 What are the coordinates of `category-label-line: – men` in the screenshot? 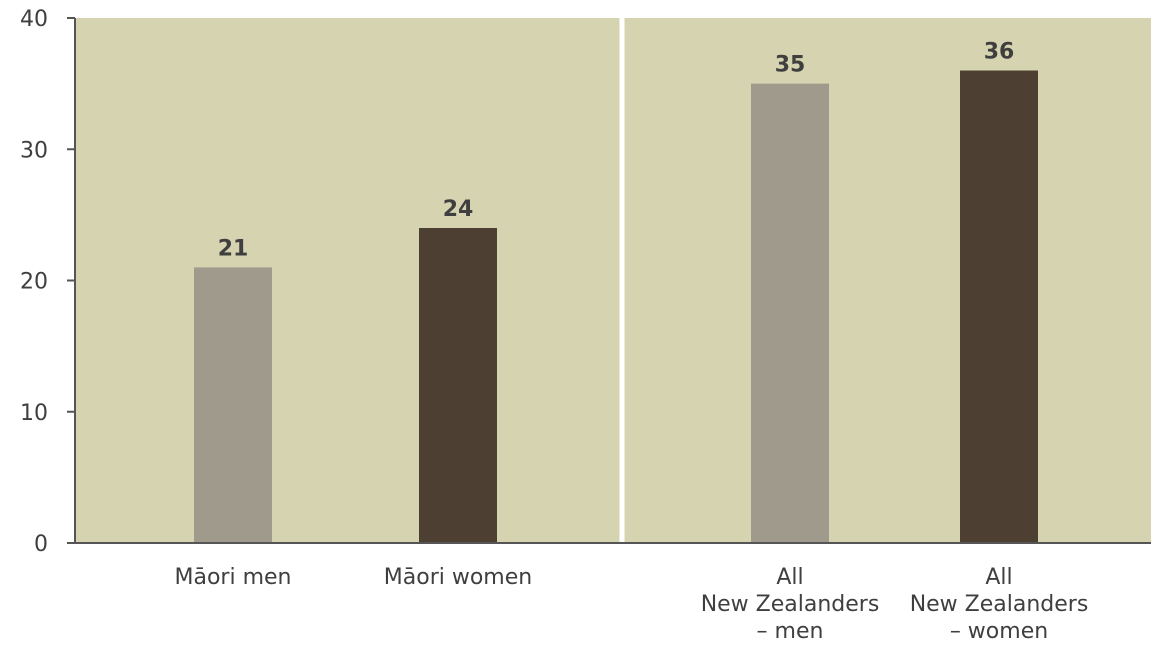 It's located at (790, 631).